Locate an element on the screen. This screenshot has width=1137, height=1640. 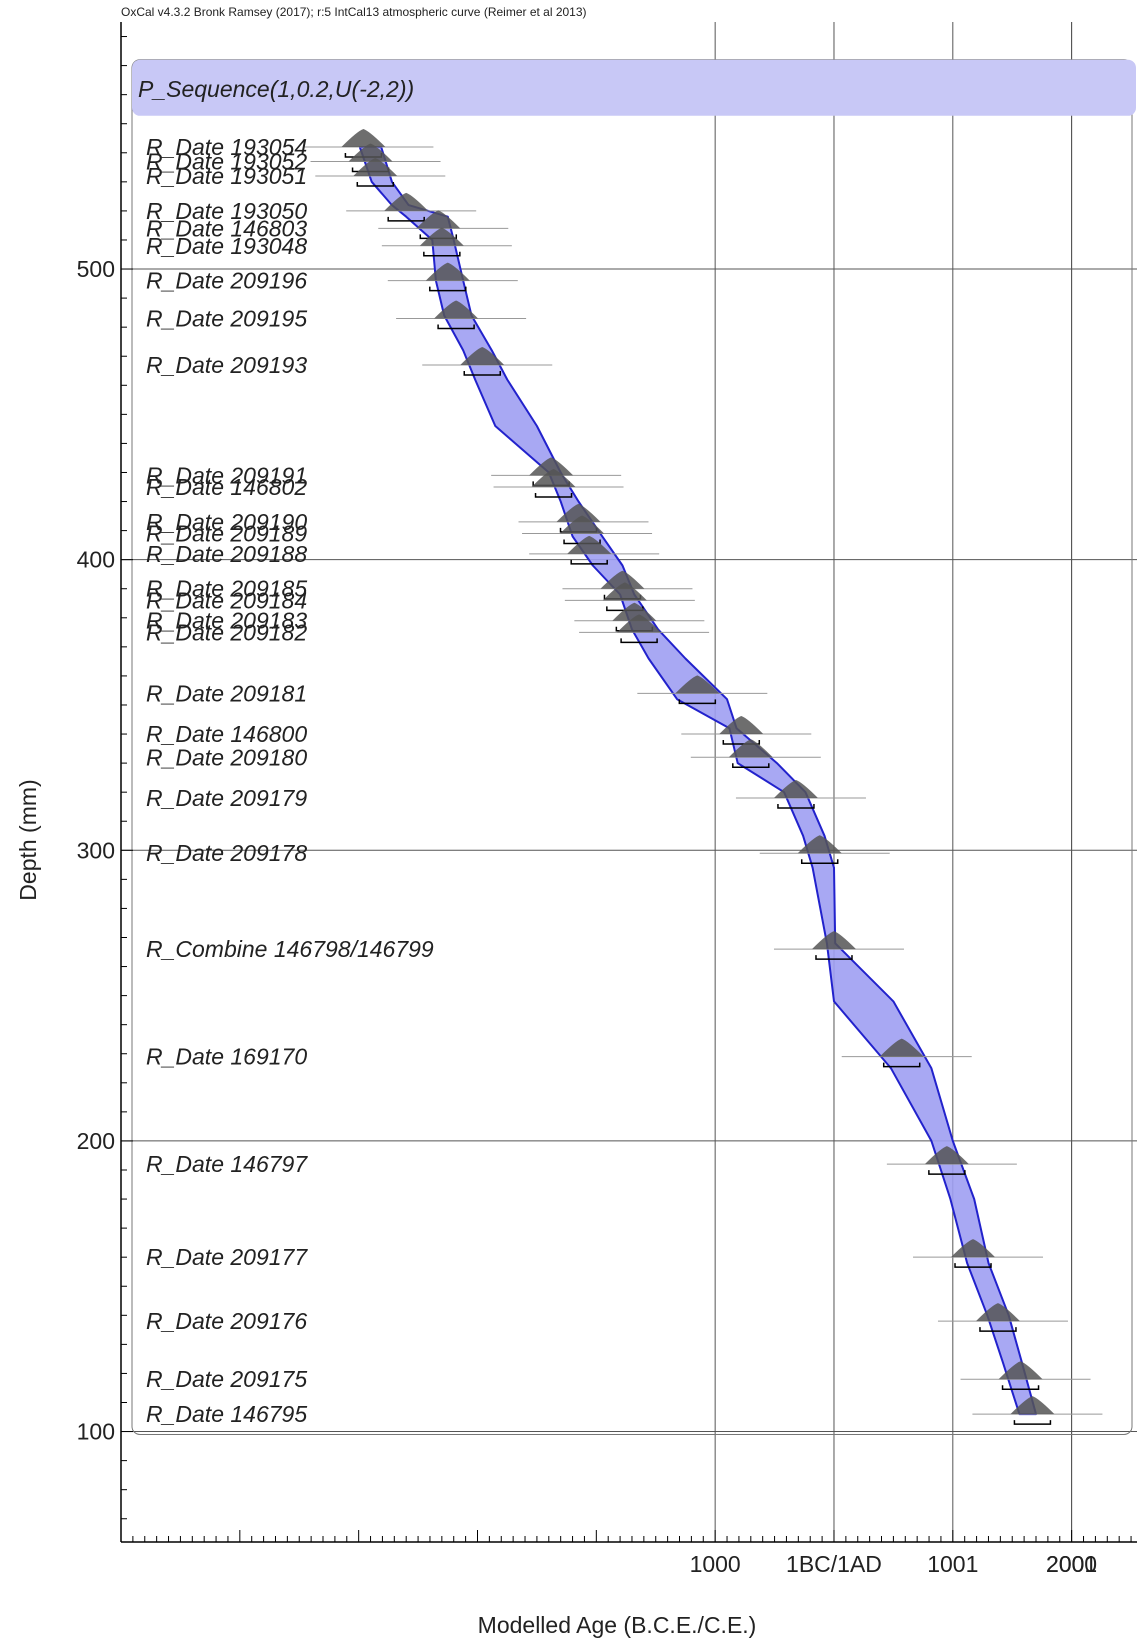
date-label: R_Date 193051 is located at coordinates (226, 176).